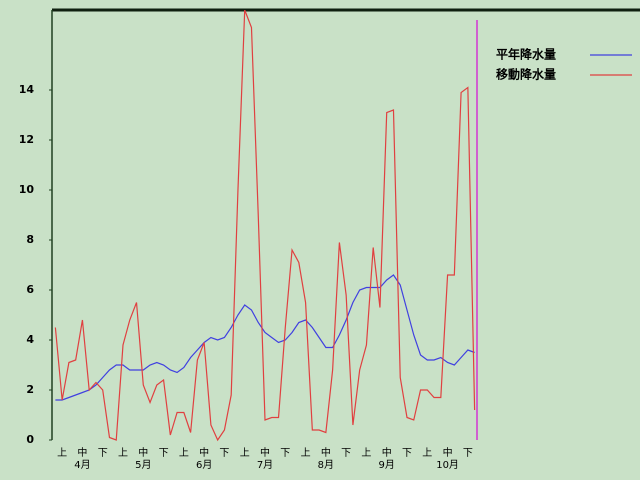  Describe the element at coordinates (30, 439) in the screenshot. I see `y-tick-label: 0` at that location.